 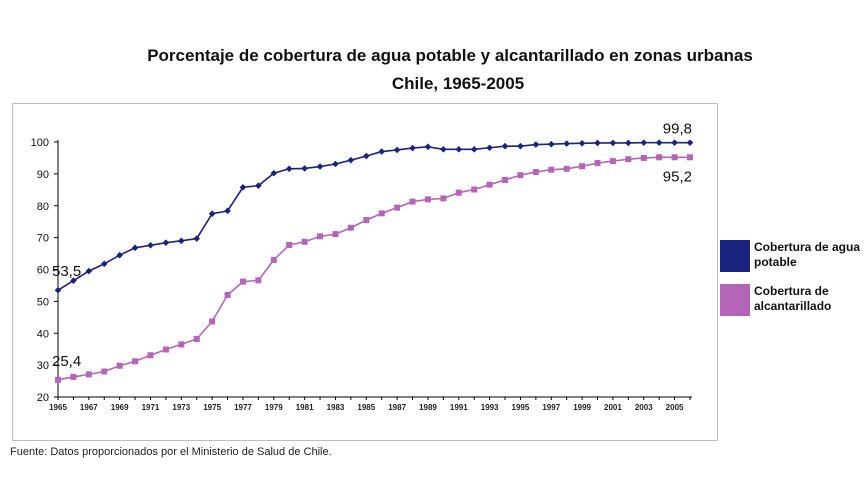 I want to click on x-tick-label: 1993, so click(x=490, y=407).